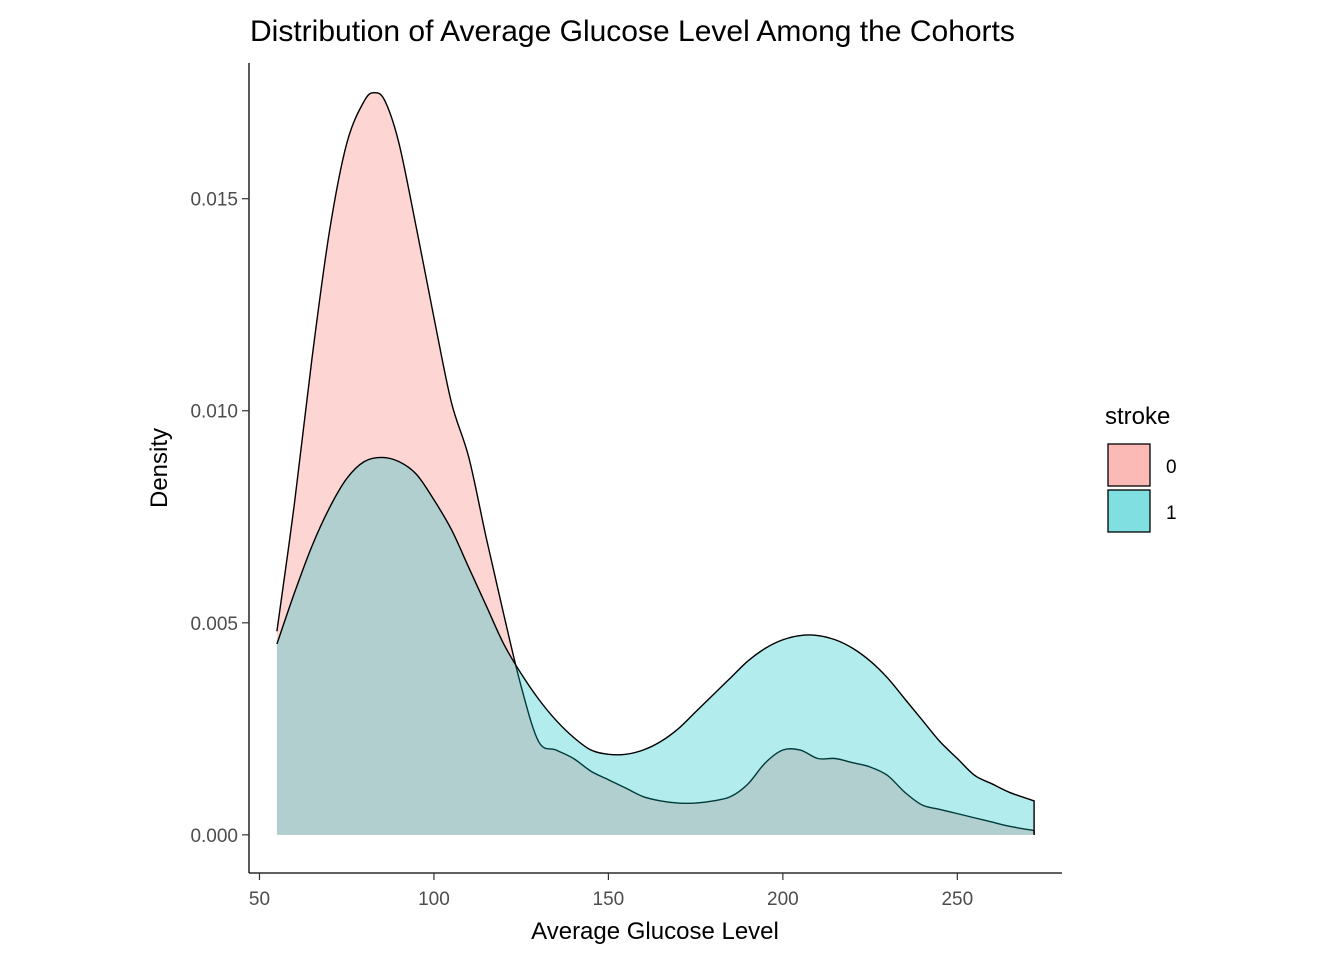 Image resolution: width=1344 pixels, height=960 pixels. Describe the element at coordinates (1171, 513) in the screenshot. I see `legend-label-1: 1` at that location.